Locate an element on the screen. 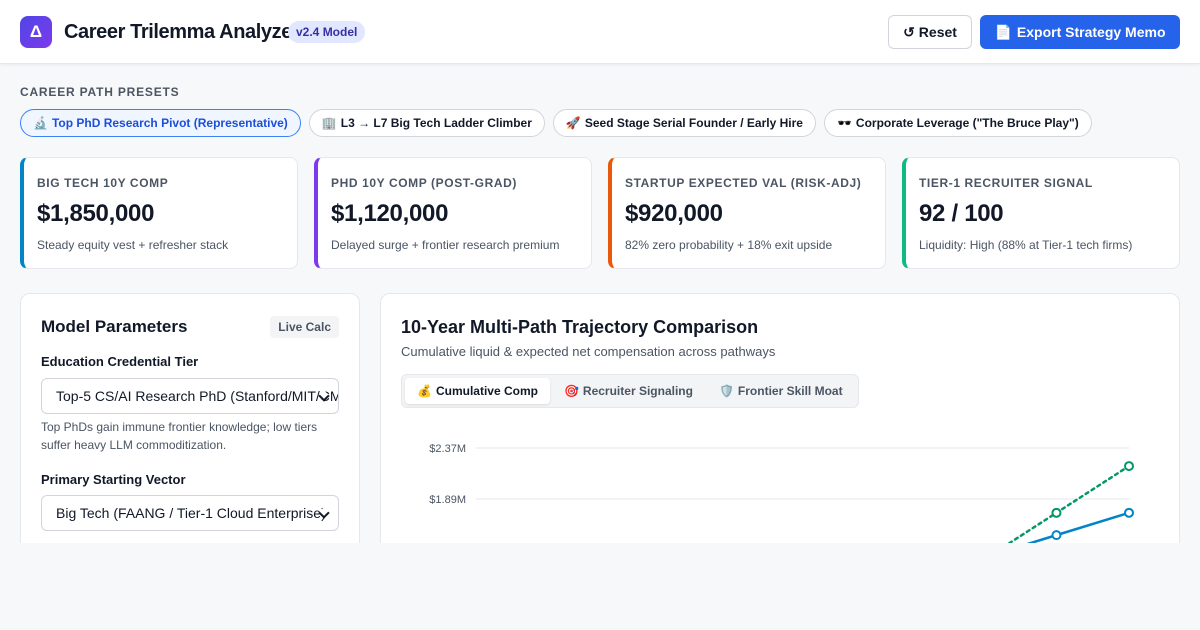 The width and height of the screenshot is (1200, 630). preset-chip-big-tech-ladder: 🏢 L3 → L7 Big Tech Ladder Climber is located at coordinates (426, 123).